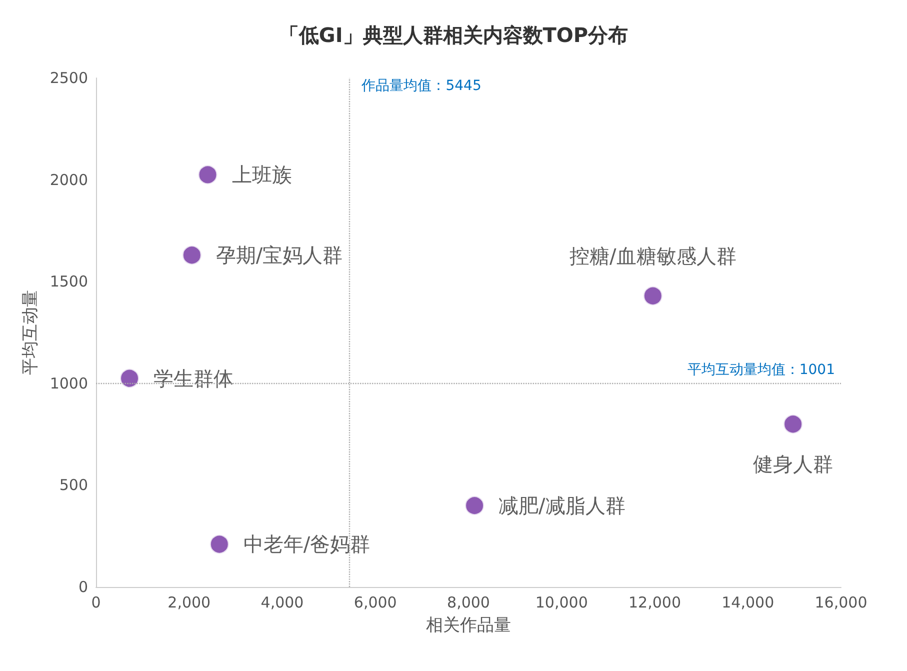 This screenshot has width=907, height=671. Describe the element at coordinates (69, 179) in the screenshot. I see `y-tick-label: 2000` at that location.